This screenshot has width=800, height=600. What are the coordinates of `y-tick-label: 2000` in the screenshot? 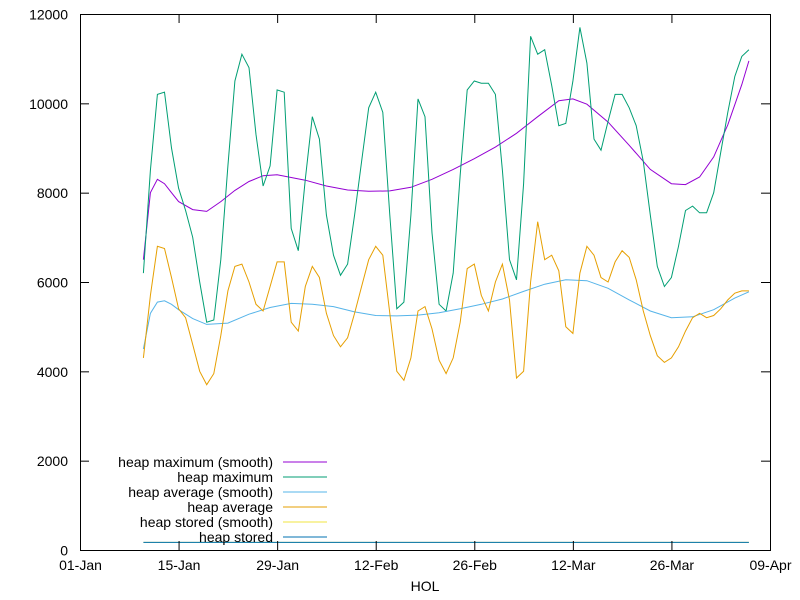 It's located at (52, 461).